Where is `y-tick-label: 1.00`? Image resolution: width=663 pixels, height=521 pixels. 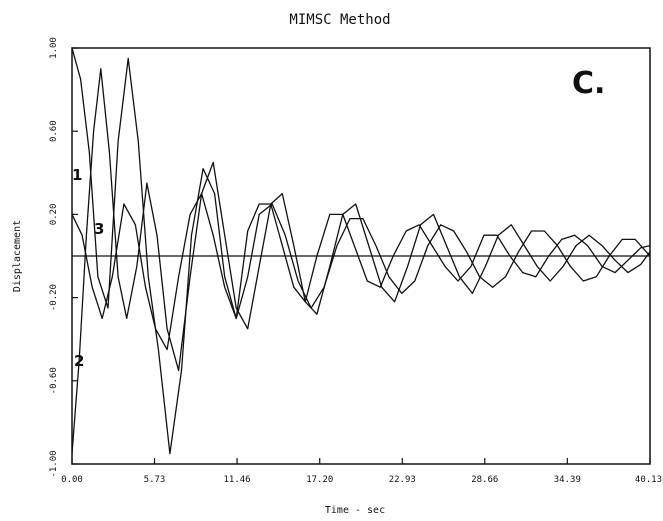 y-tick-label: 1.00 is located at coordinates (54, 48).